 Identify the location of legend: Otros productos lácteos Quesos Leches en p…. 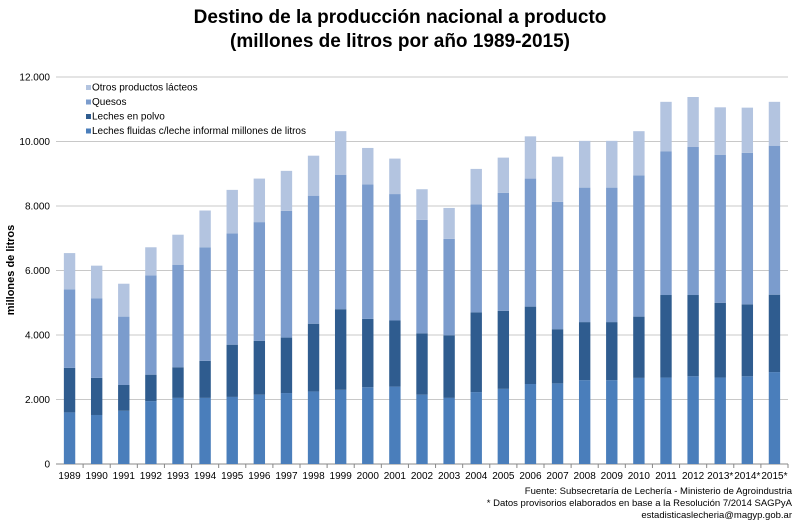
(196, 110).